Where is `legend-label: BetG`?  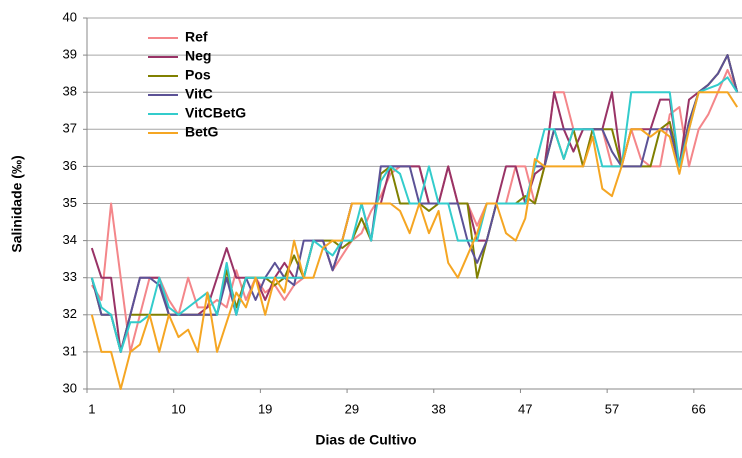 legend-label: BetG is located at coordinates (202, 132).